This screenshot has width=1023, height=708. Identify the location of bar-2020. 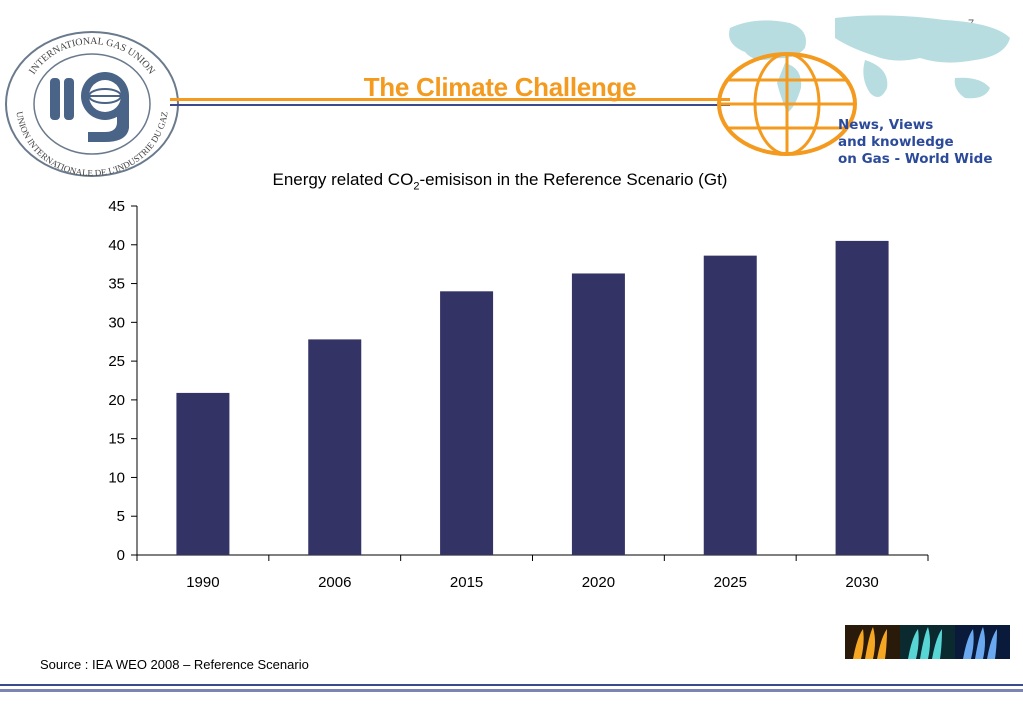
(598, 414).